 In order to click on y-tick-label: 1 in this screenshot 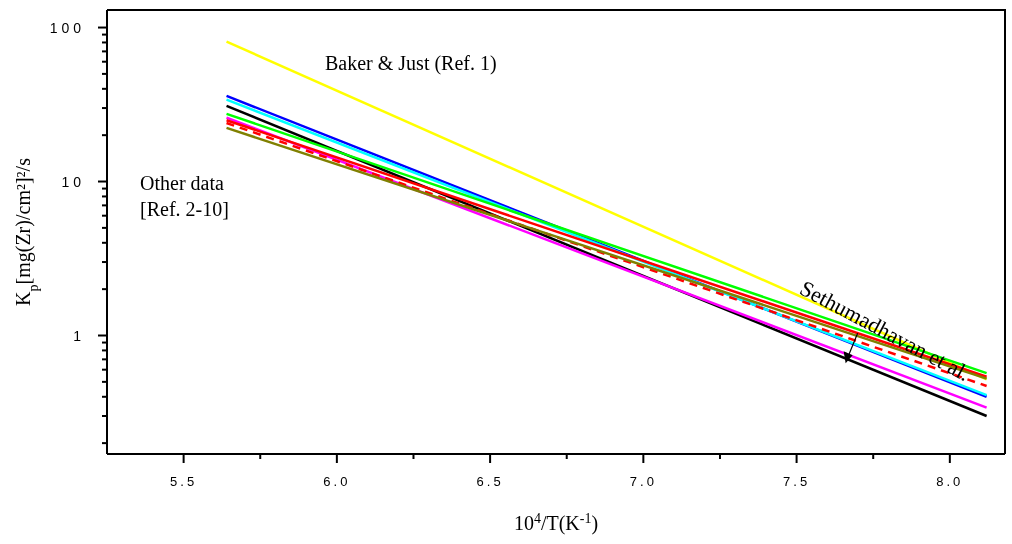, I will do `click(79, 335)`.